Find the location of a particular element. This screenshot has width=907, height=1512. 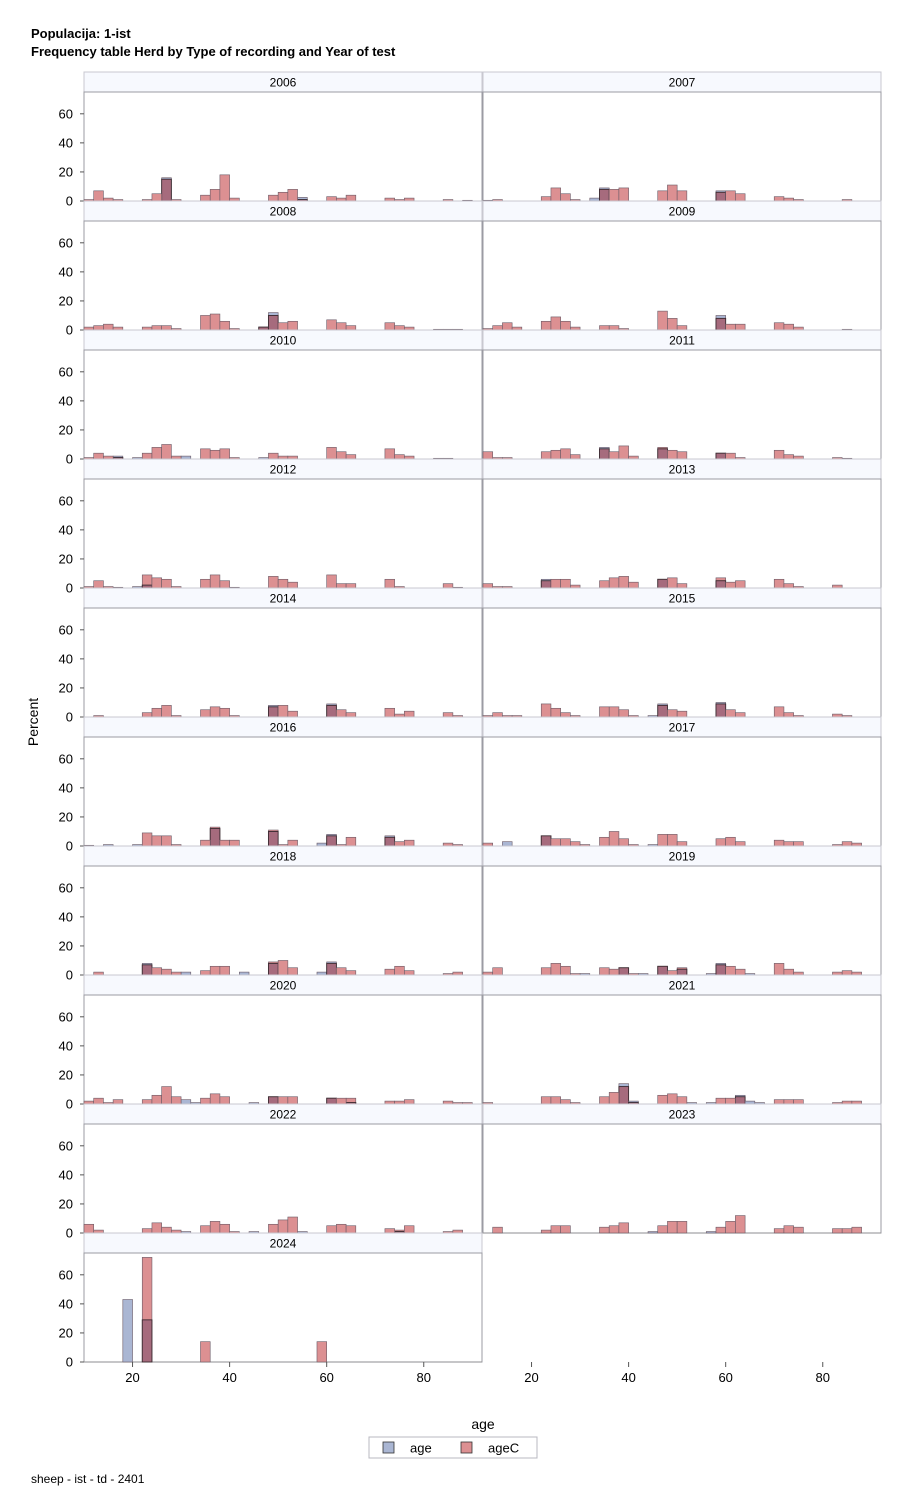

legend-box is located at coordinates (453, 1447).